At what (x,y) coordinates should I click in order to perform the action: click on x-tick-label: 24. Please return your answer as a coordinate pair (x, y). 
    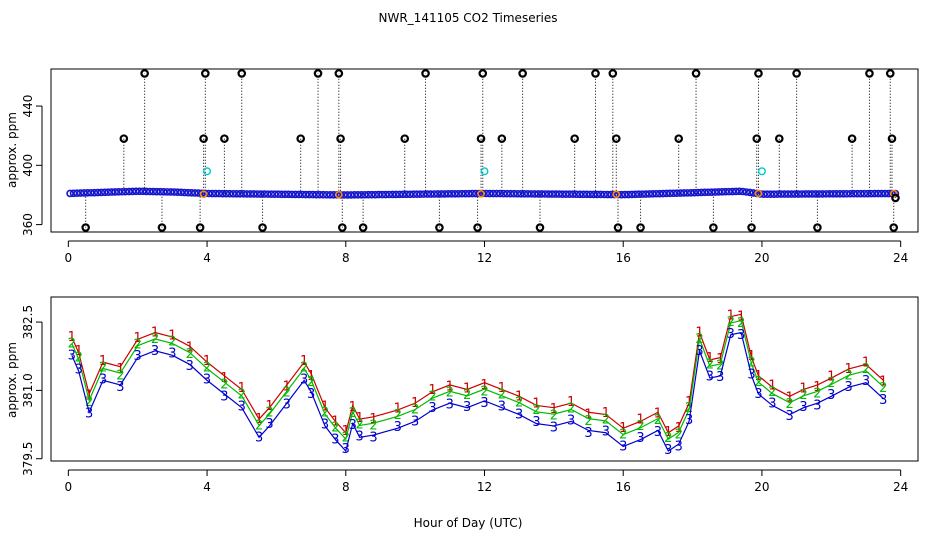
    Looking at the image, I should click on (900, 487).